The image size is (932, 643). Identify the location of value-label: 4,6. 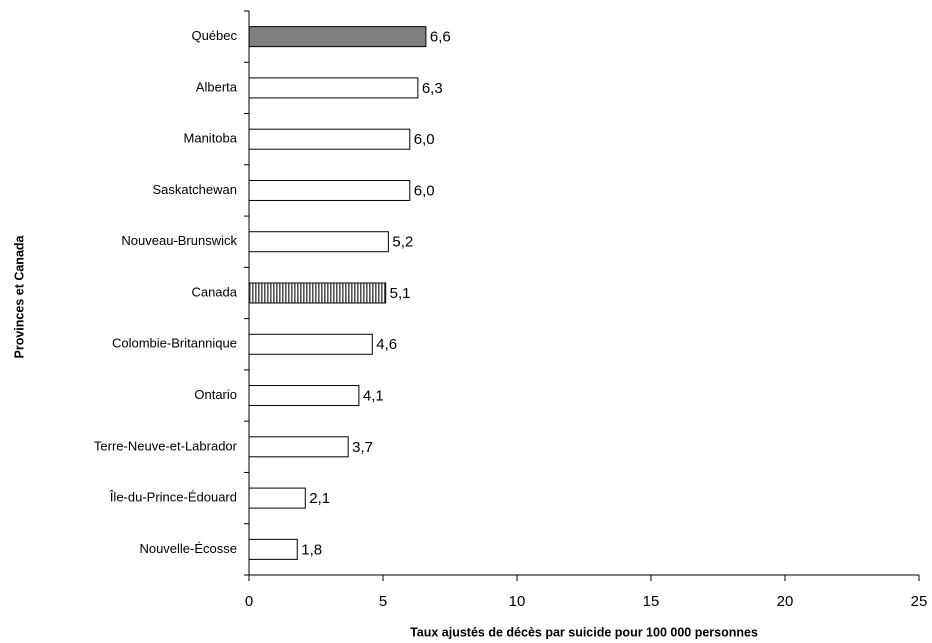
(386, 344).